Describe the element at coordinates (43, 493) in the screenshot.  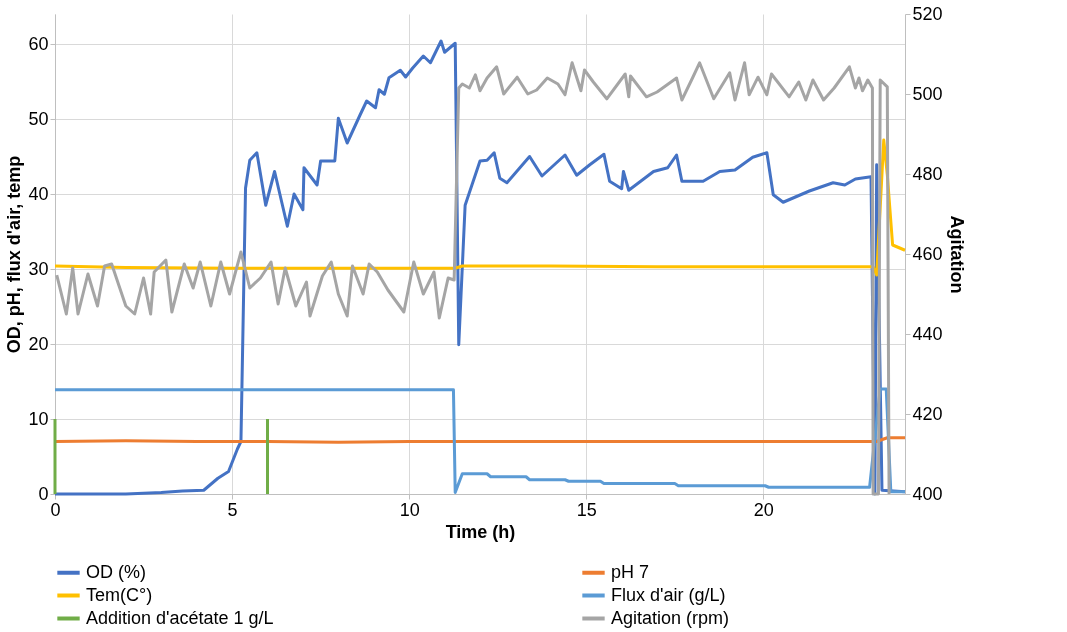
I see `y-tick-label: 0` at that location.